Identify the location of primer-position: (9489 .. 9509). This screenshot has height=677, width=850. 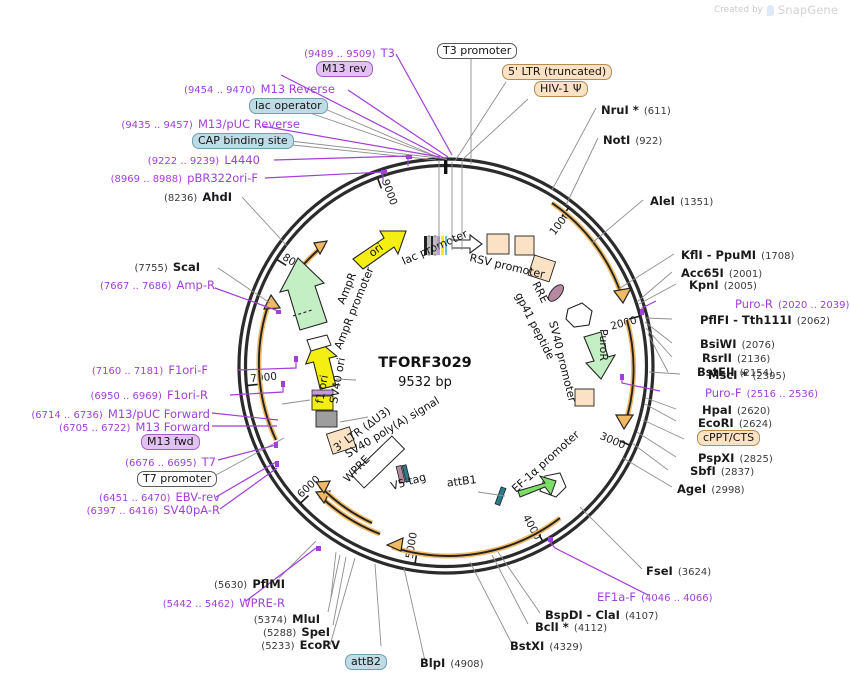
(340, 54).